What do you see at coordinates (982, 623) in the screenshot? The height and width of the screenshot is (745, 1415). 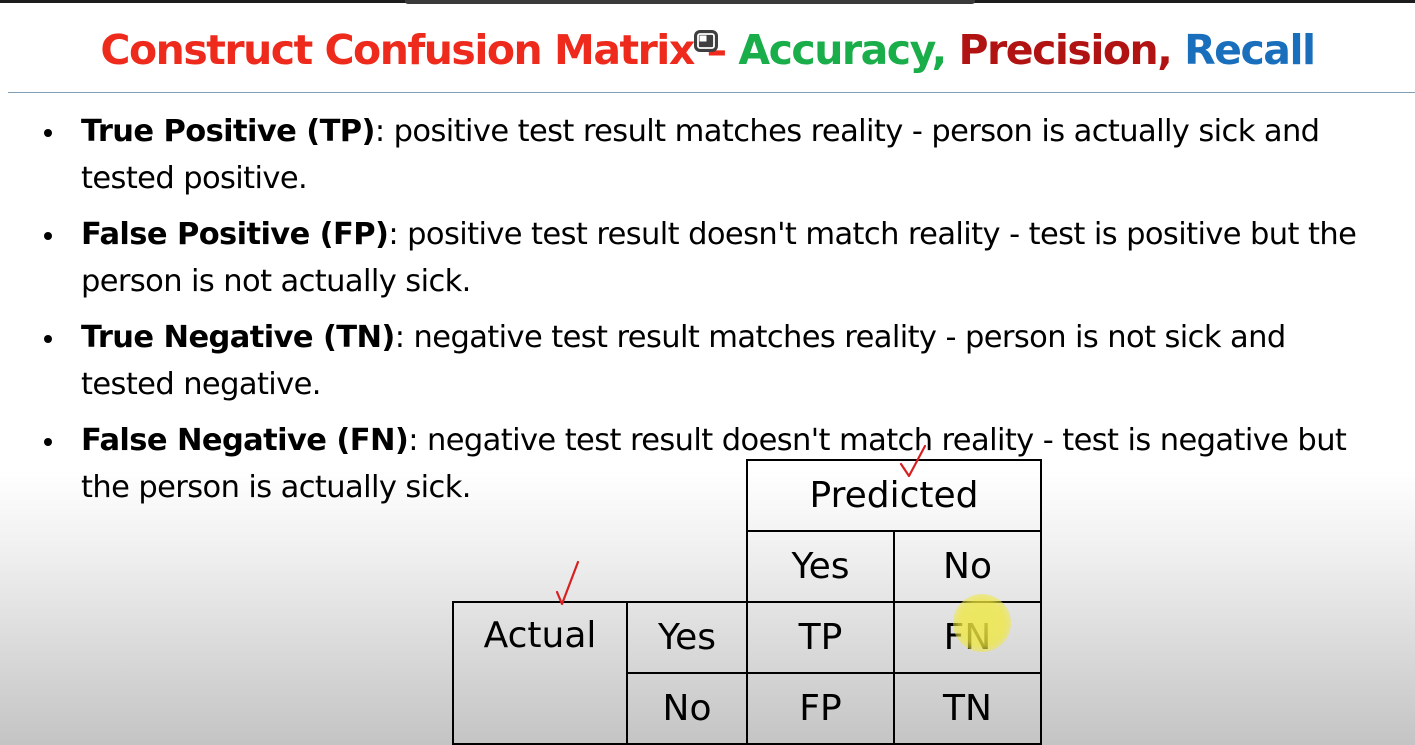 I see `cursor-highlight` at bounding box center [982, 623].